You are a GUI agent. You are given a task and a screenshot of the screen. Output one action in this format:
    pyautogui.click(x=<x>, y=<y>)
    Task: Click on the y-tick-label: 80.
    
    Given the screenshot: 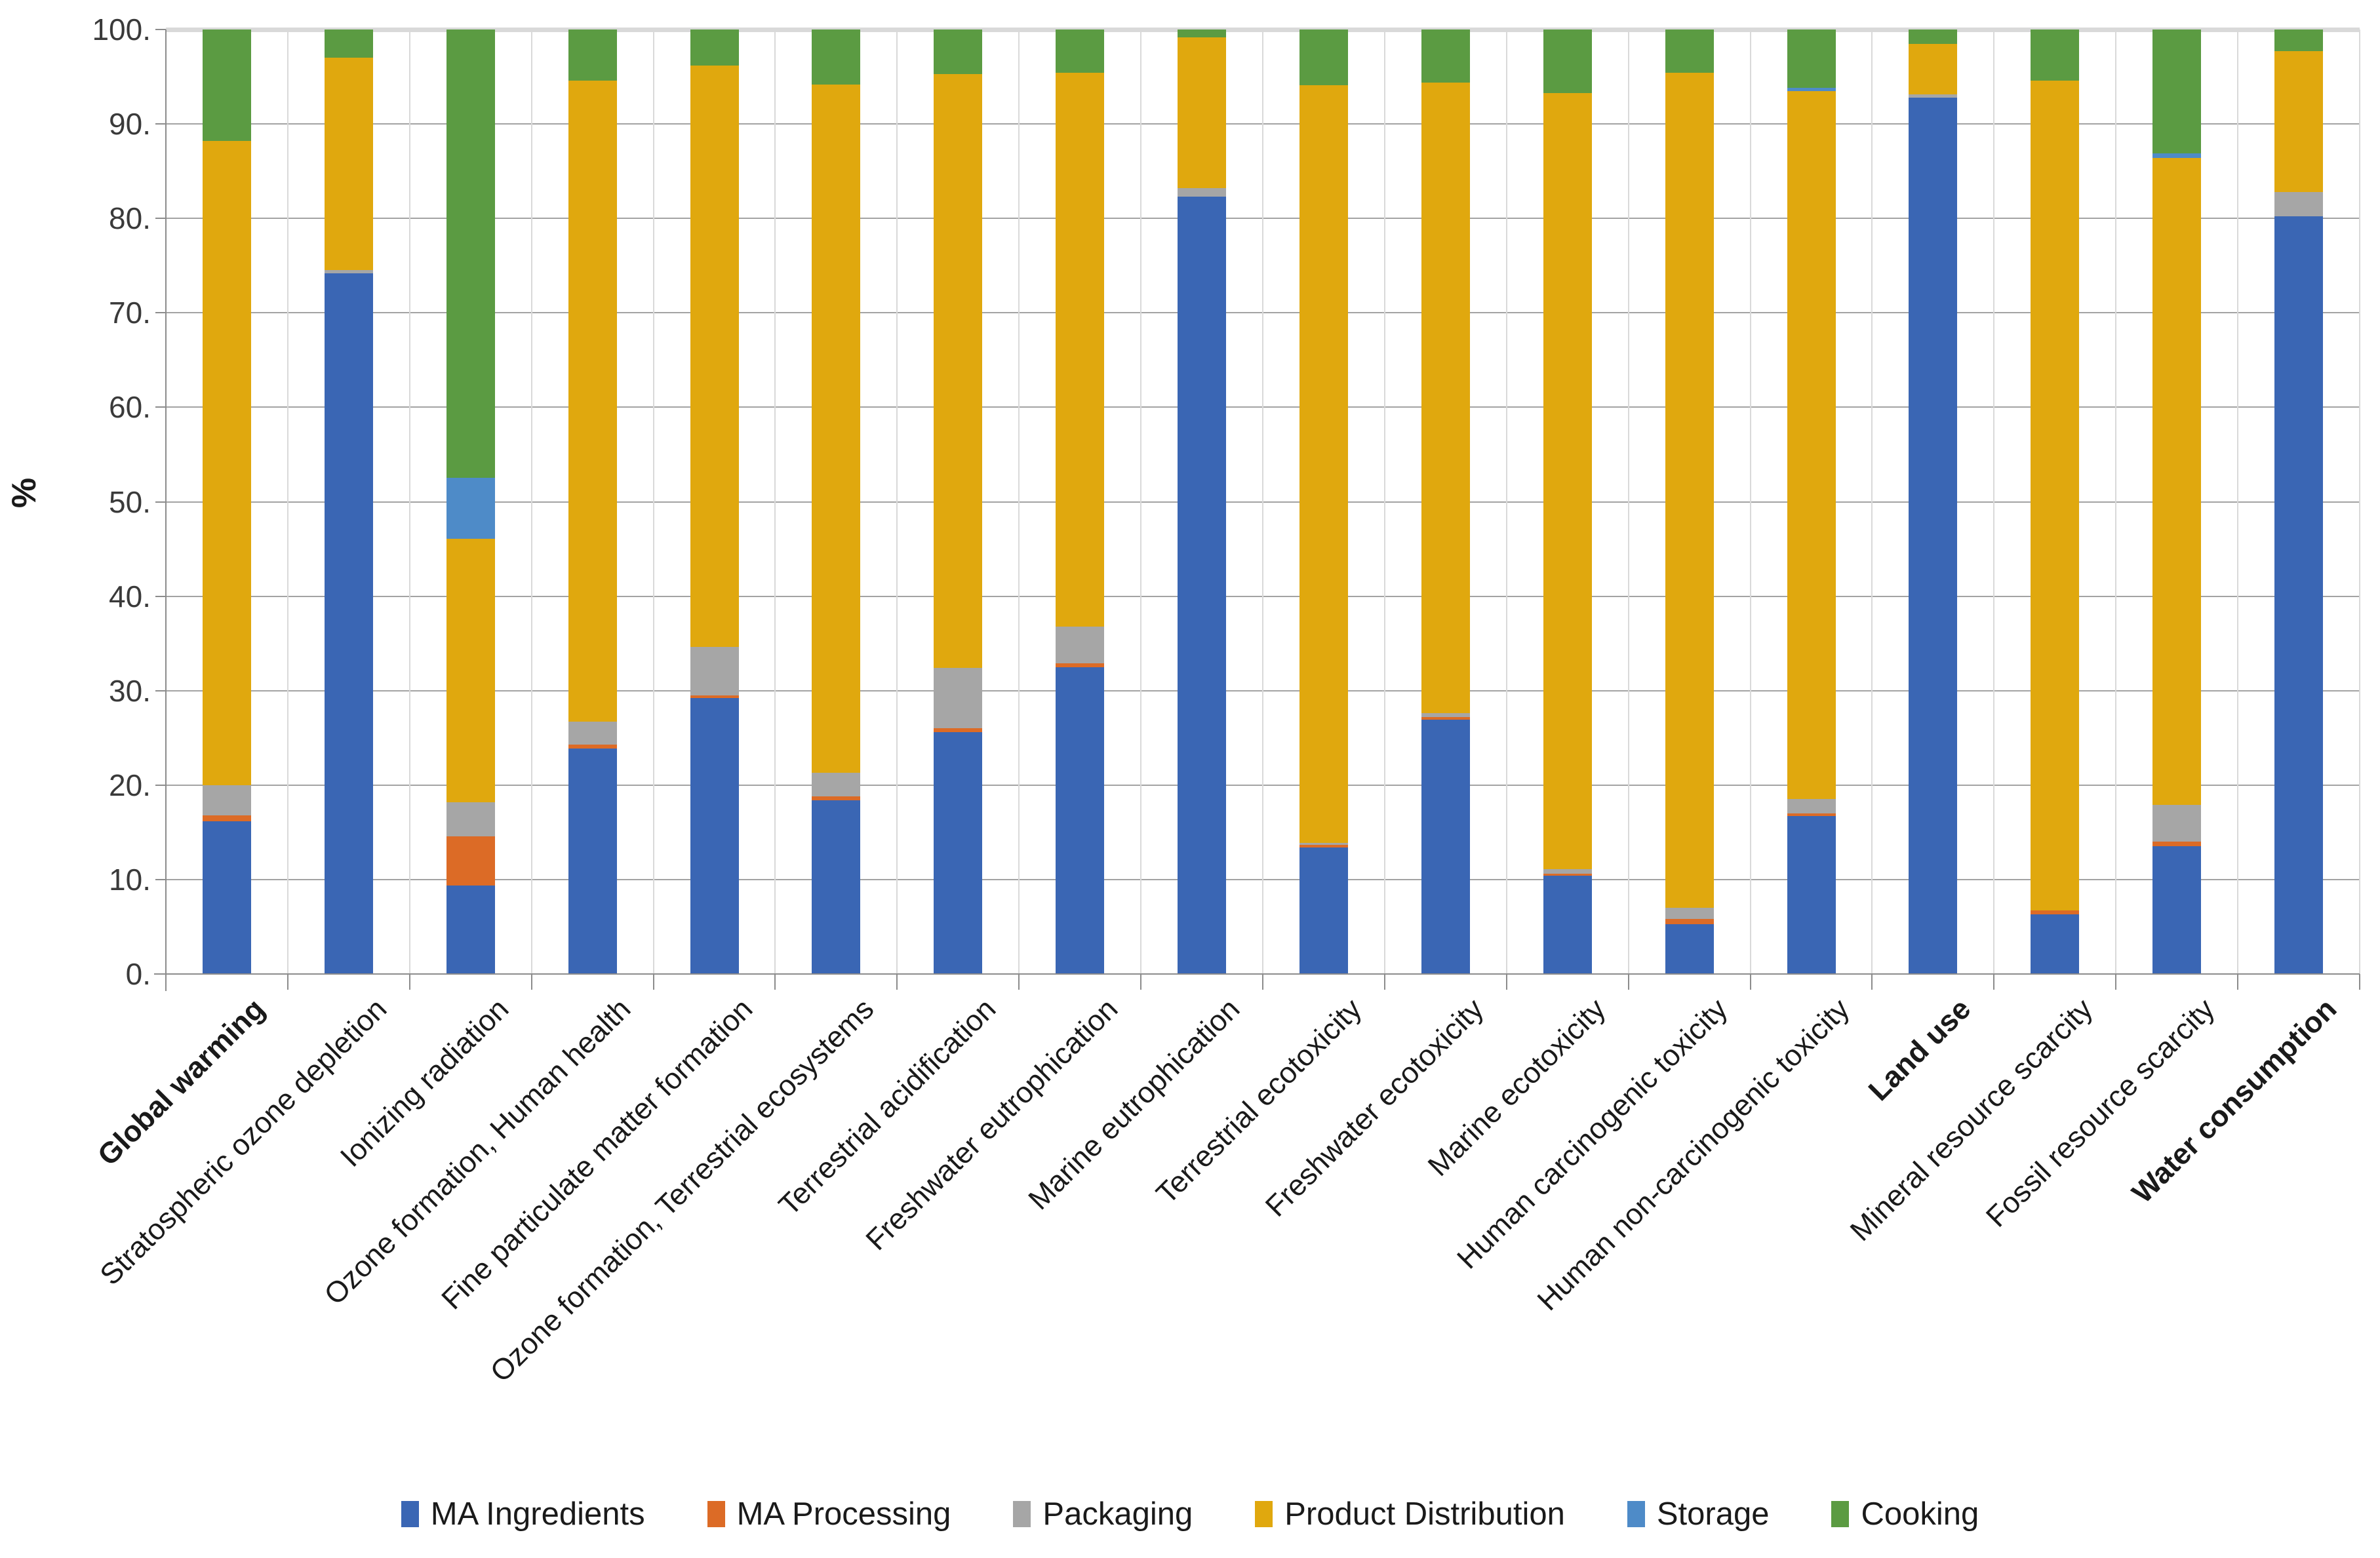 What is the action you would take?
    pyautogui.click(x=130, y=218)
    